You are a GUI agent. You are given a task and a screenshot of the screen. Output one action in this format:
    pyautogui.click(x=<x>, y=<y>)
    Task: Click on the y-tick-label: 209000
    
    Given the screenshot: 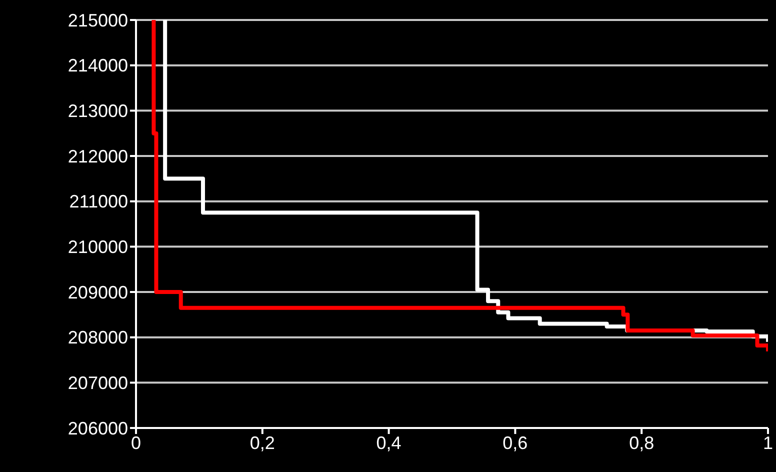 What is the action you would take?
    pyautogui.click(x=98, y=292)
    